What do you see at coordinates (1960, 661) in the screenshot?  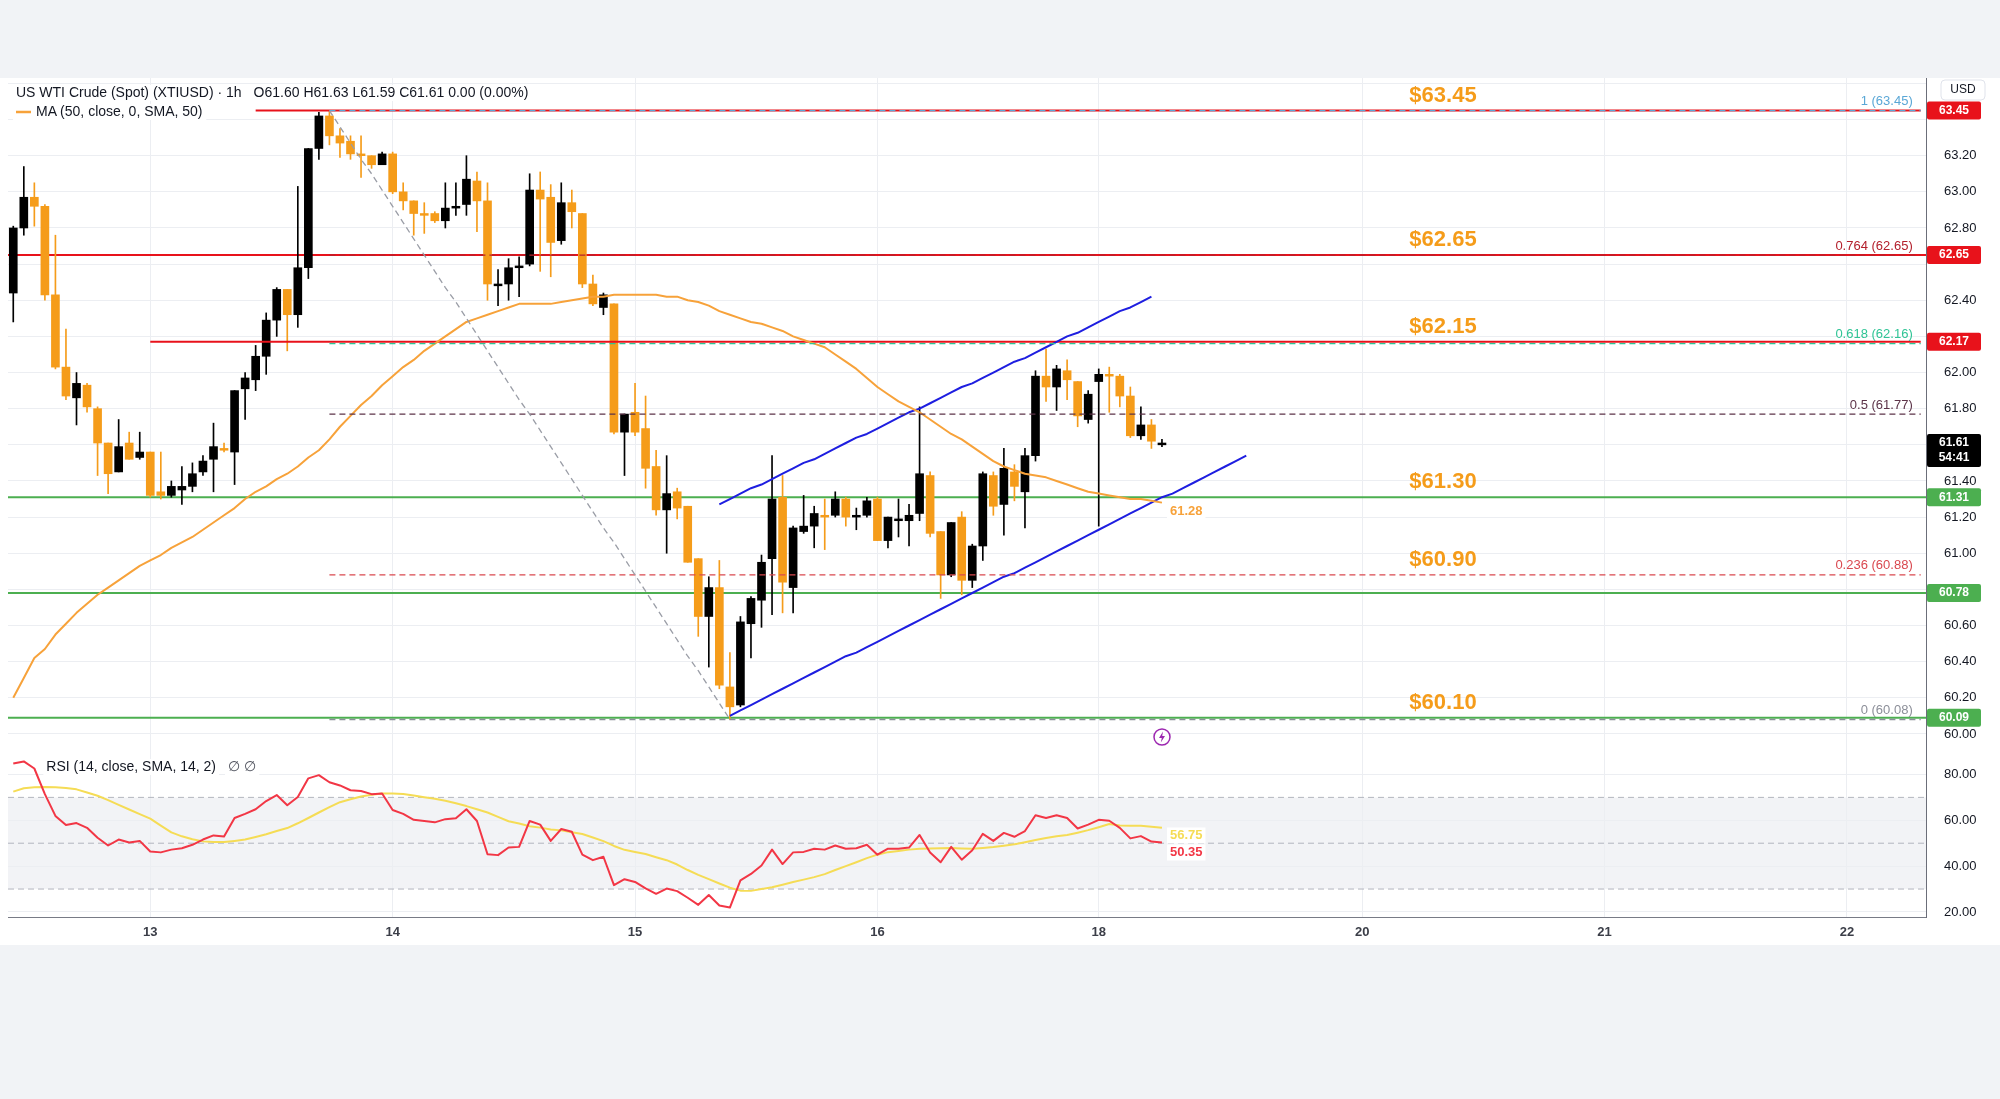 I see `y-tick-label: 60.40` at bounding box center [1960, 661].